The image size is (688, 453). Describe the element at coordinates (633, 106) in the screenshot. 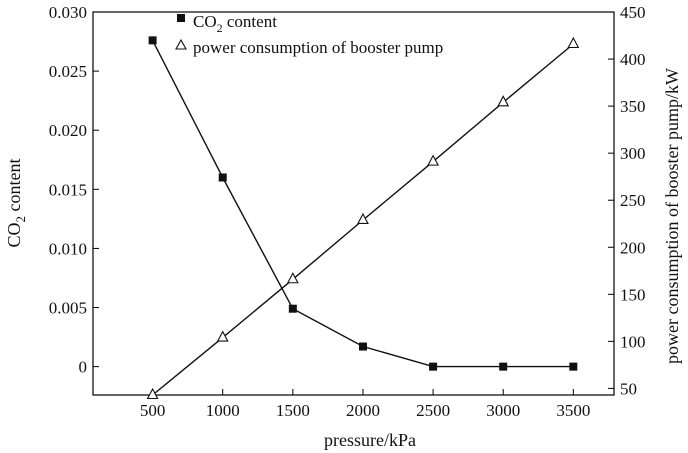

I see `right-y-tick-label: 350` at that location.